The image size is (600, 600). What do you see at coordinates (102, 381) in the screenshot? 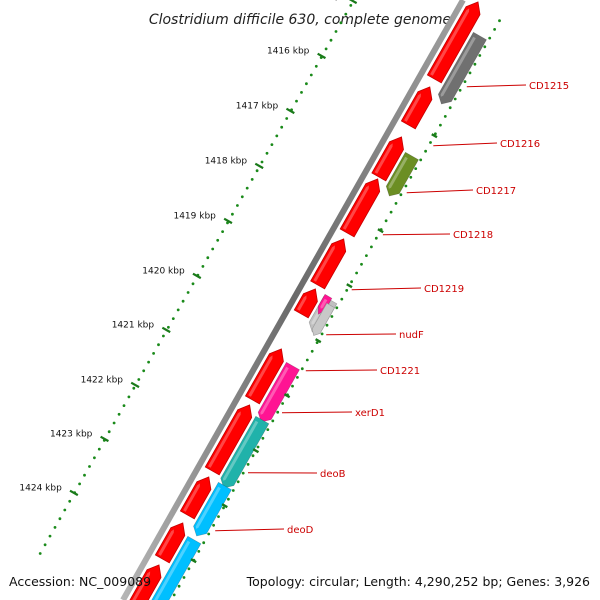
I see `ruler-tick-label: 1422 kbp` at bounding box center [102, 381].